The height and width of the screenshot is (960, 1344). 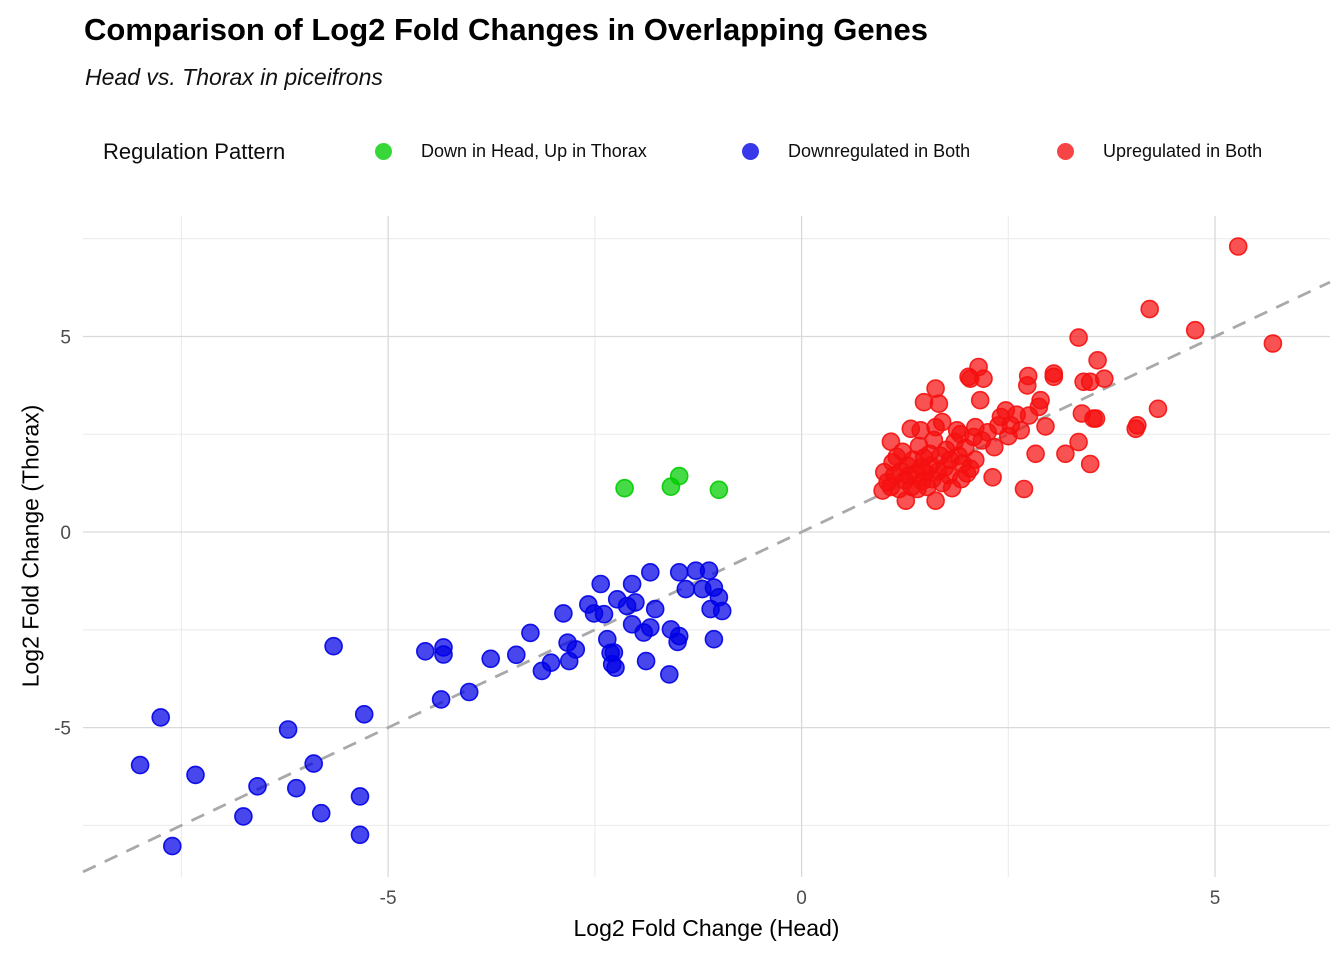 What do you see at coordinates (1183, 151) in the screenshot?
I see `legend-label: Upregulated in Both` at bounding box center [1183, 151].